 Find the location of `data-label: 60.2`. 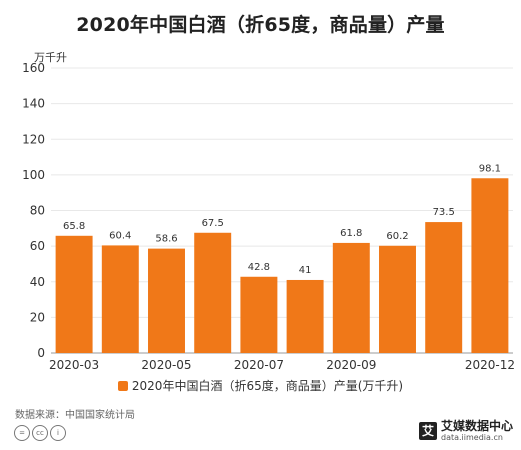

data-label: 60.2 is located at coordinates (397, 236).